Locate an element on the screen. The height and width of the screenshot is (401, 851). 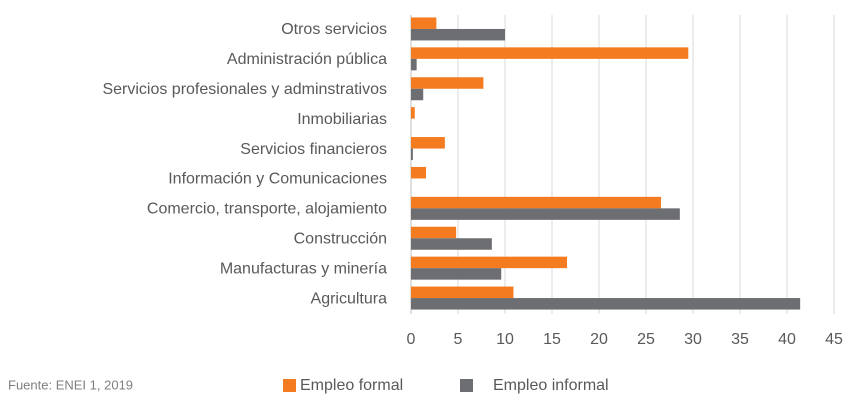
y-tick-label: Agricultura is located at coordinates (349, 298).